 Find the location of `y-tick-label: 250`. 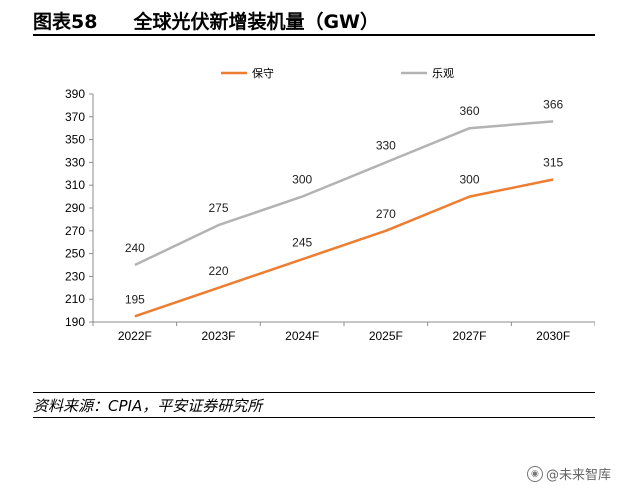

y-tick-label: 250 is located at coordinates (75, 254).